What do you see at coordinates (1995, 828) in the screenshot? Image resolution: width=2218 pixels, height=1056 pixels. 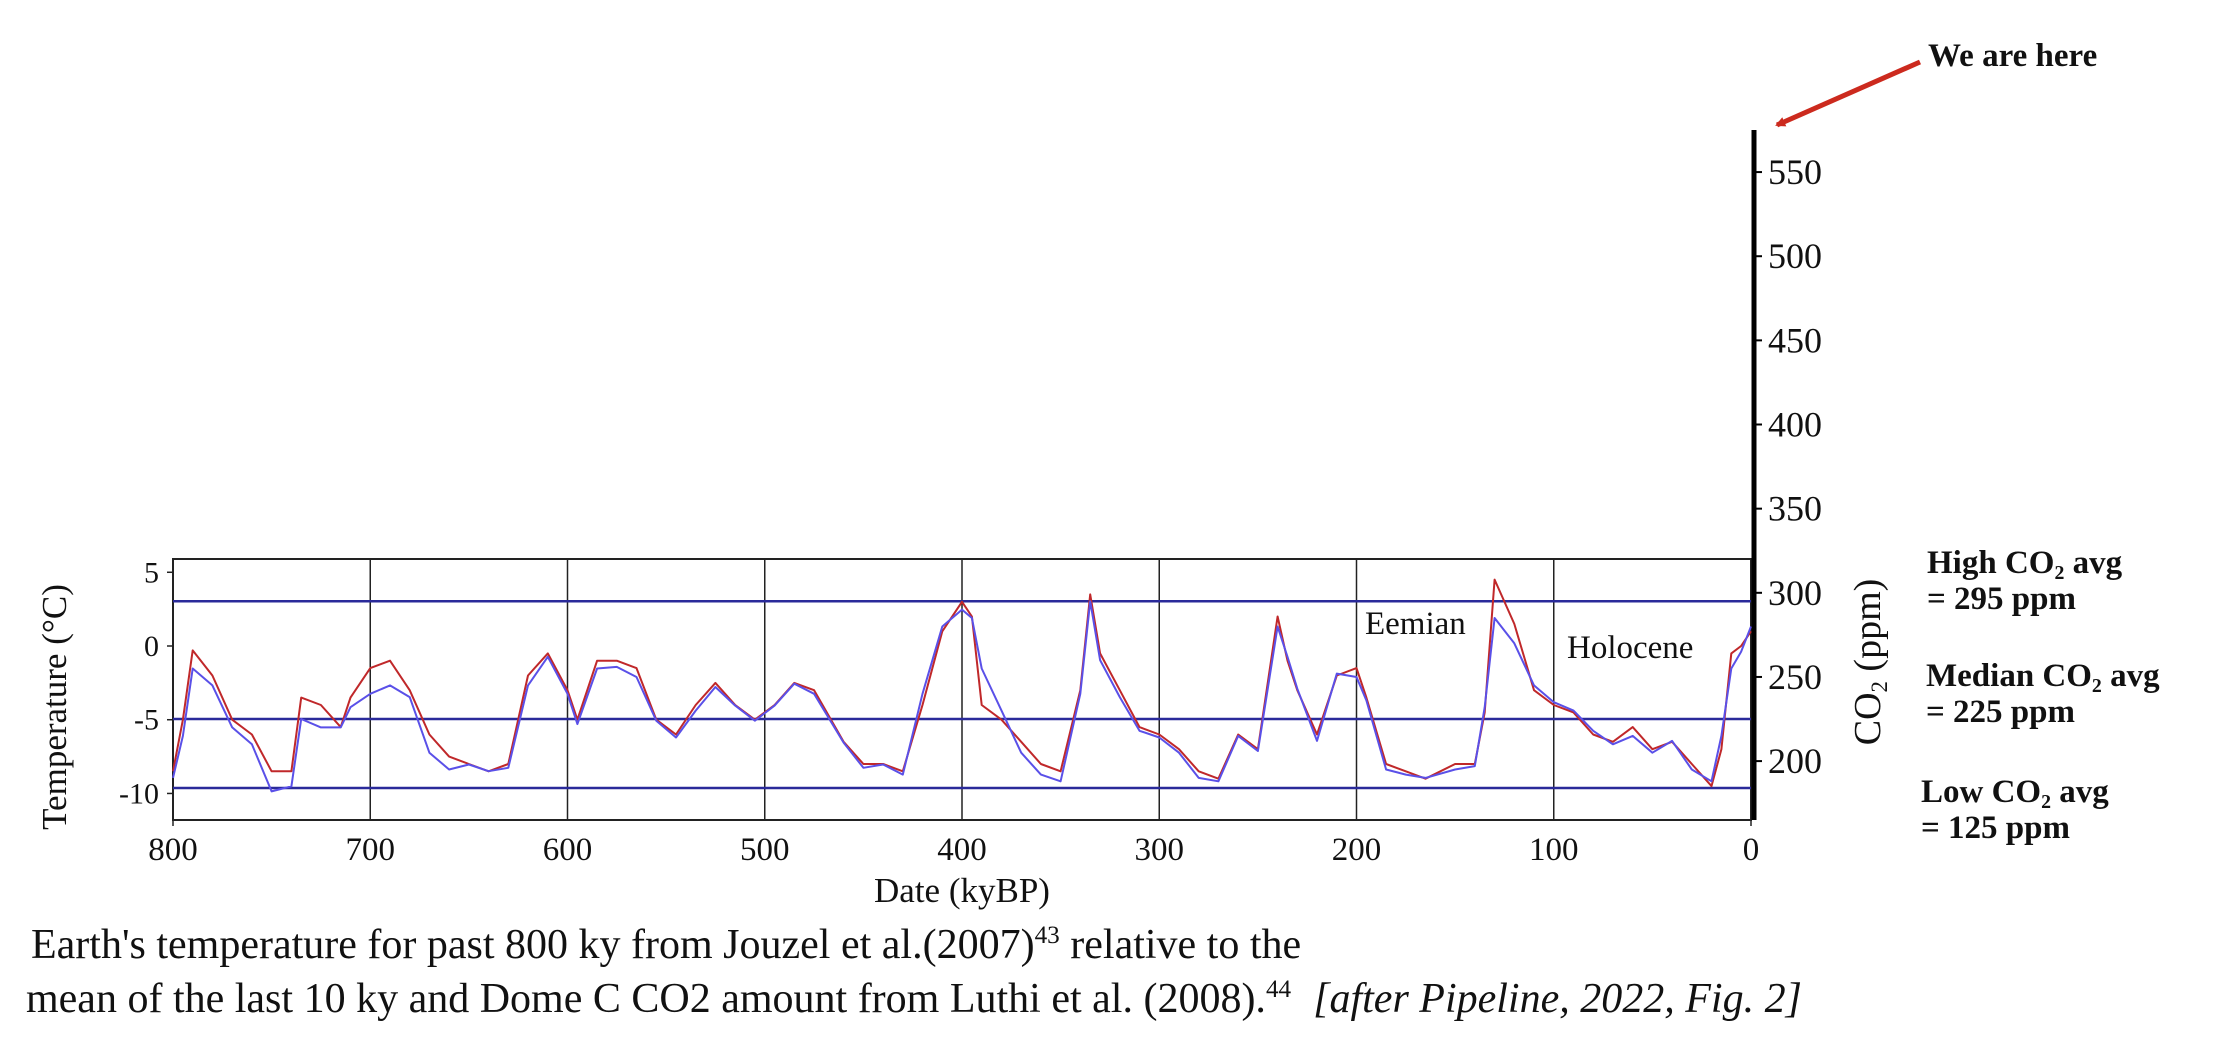 I see `annotation: = 125 ppm` at bounding box center [1995, 828].